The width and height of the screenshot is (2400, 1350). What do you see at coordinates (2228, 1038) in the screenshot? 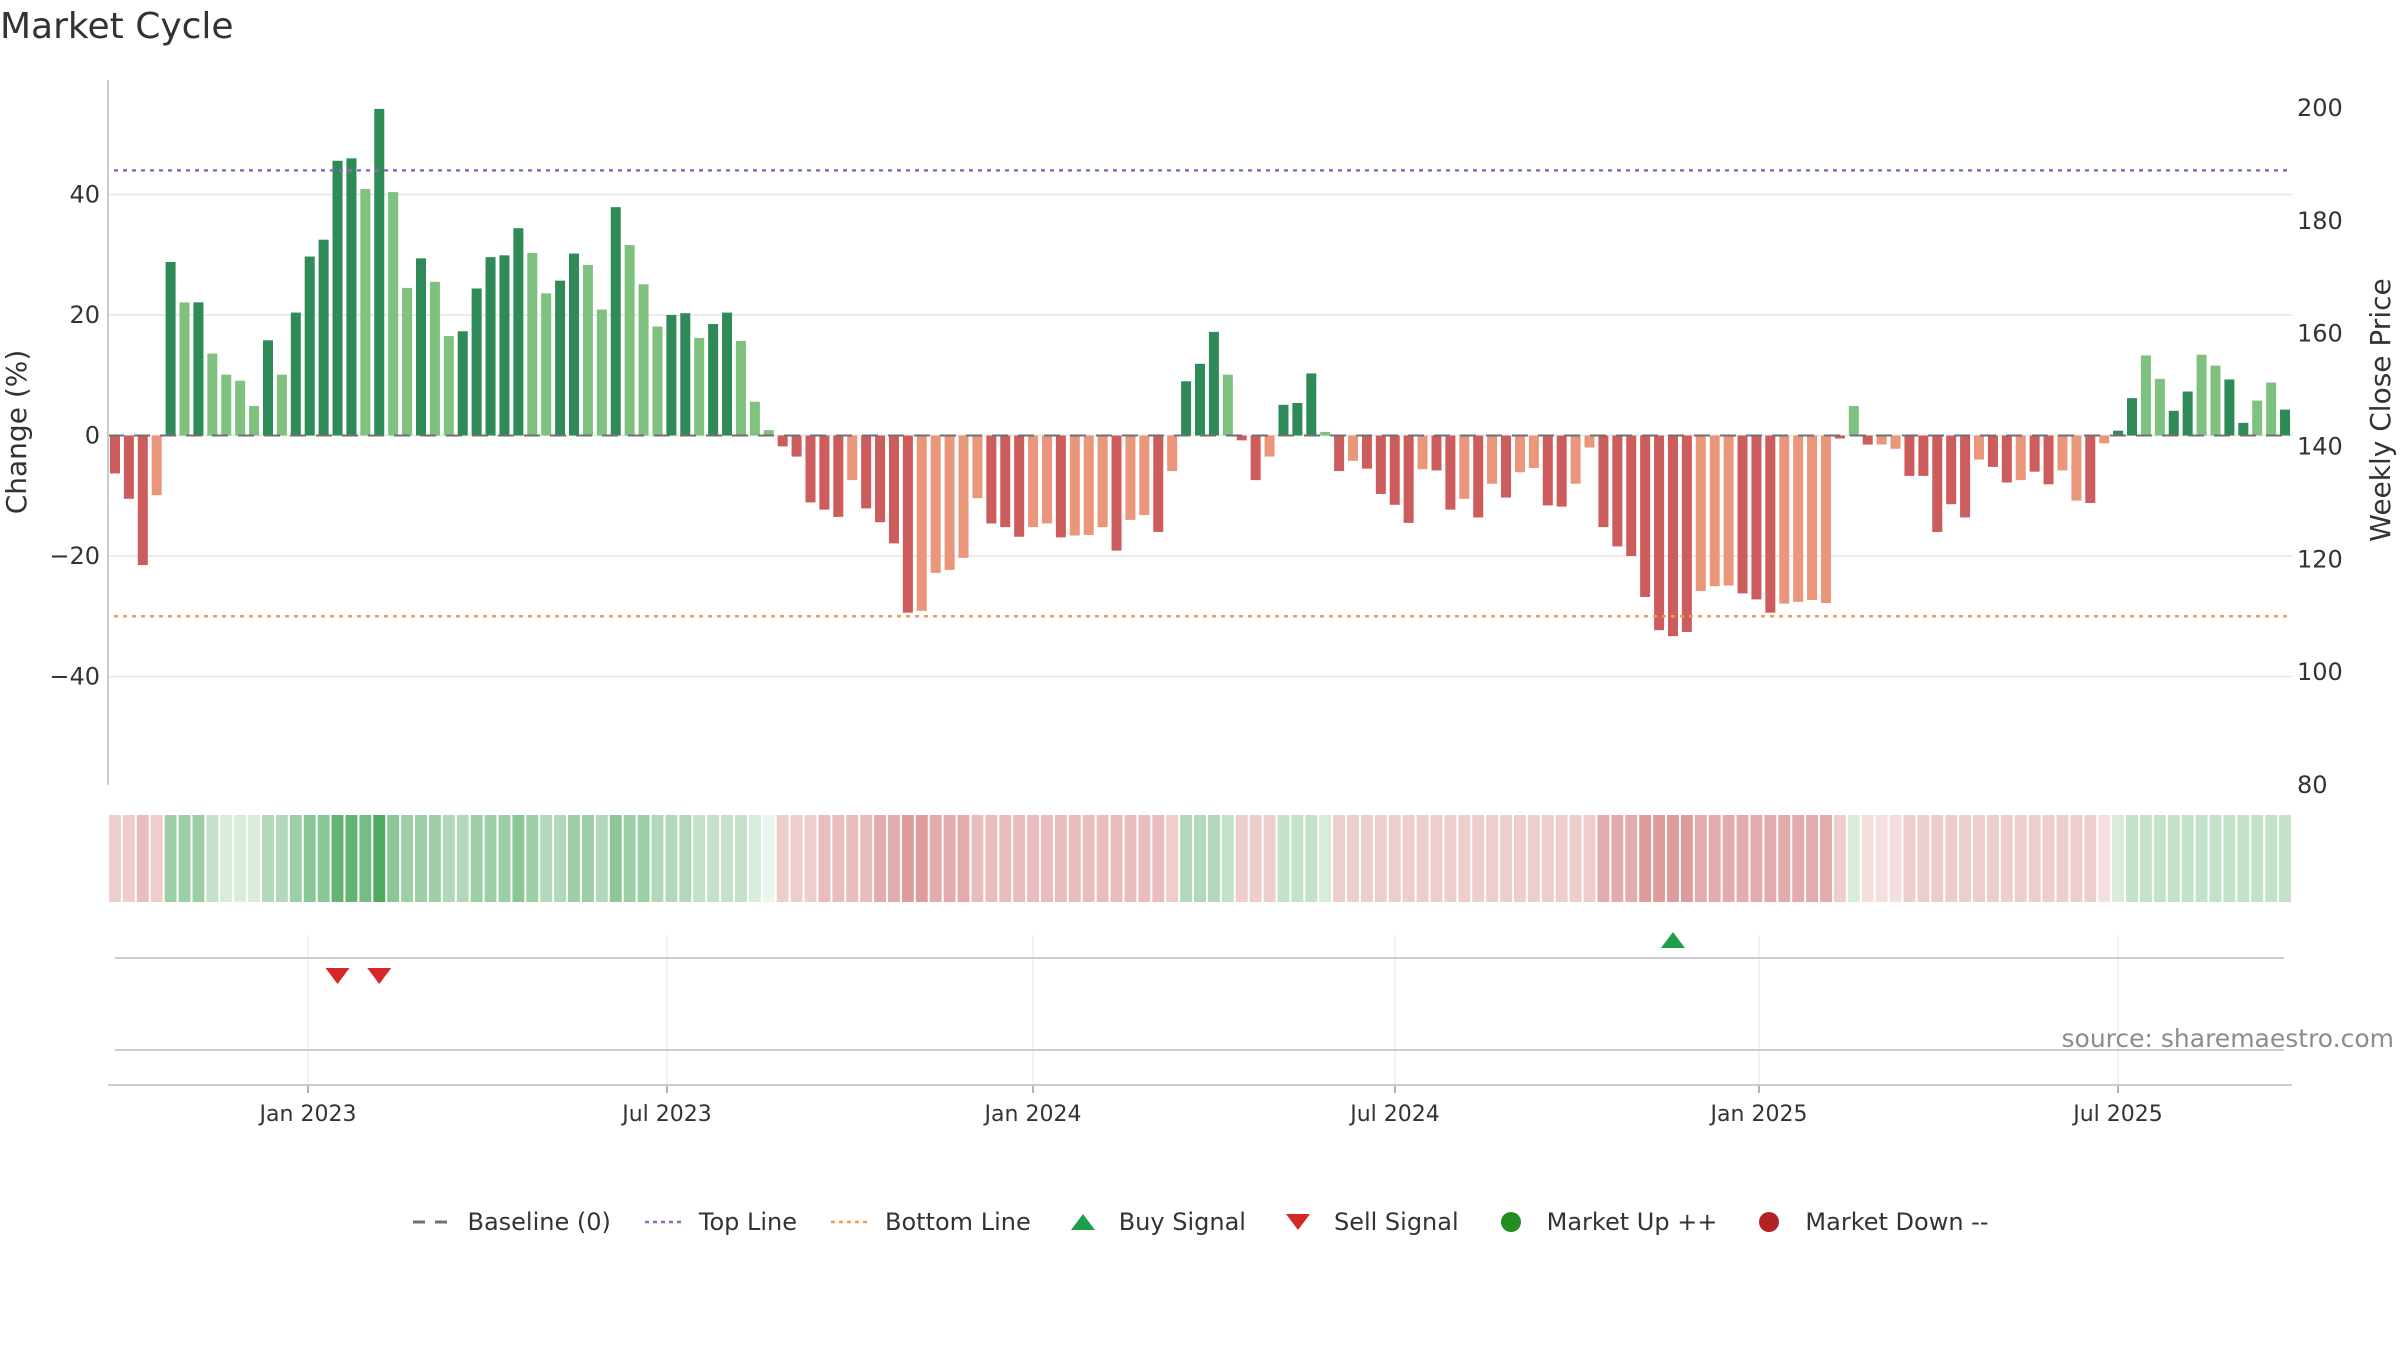
I see `source-note: source: sharemaestro.com` at bounding box center [2228, 1038].